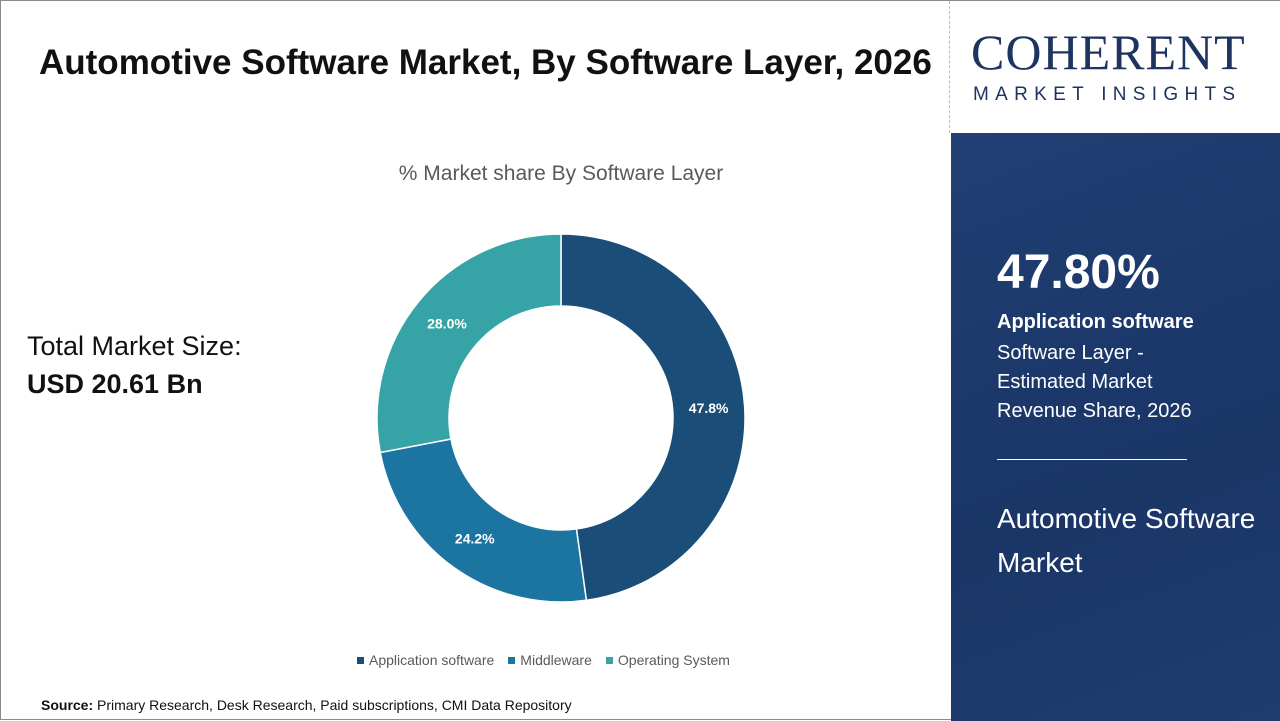  I want to click on source-label: Source:, so click(67, 705).